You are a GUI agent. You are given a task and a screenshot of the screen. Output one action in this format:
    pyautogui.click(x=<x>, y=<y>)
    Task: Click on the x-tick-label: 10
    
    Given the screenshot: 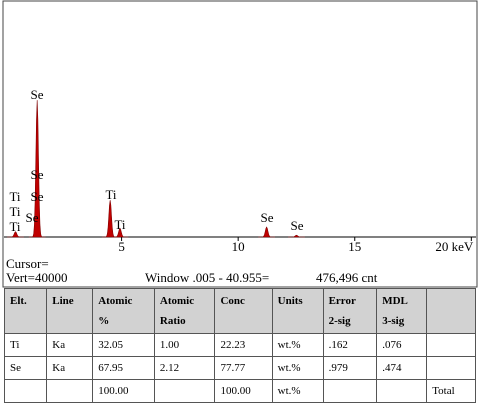 What is the action you would take?
    pyautogui.click(x=238, y=246)
    